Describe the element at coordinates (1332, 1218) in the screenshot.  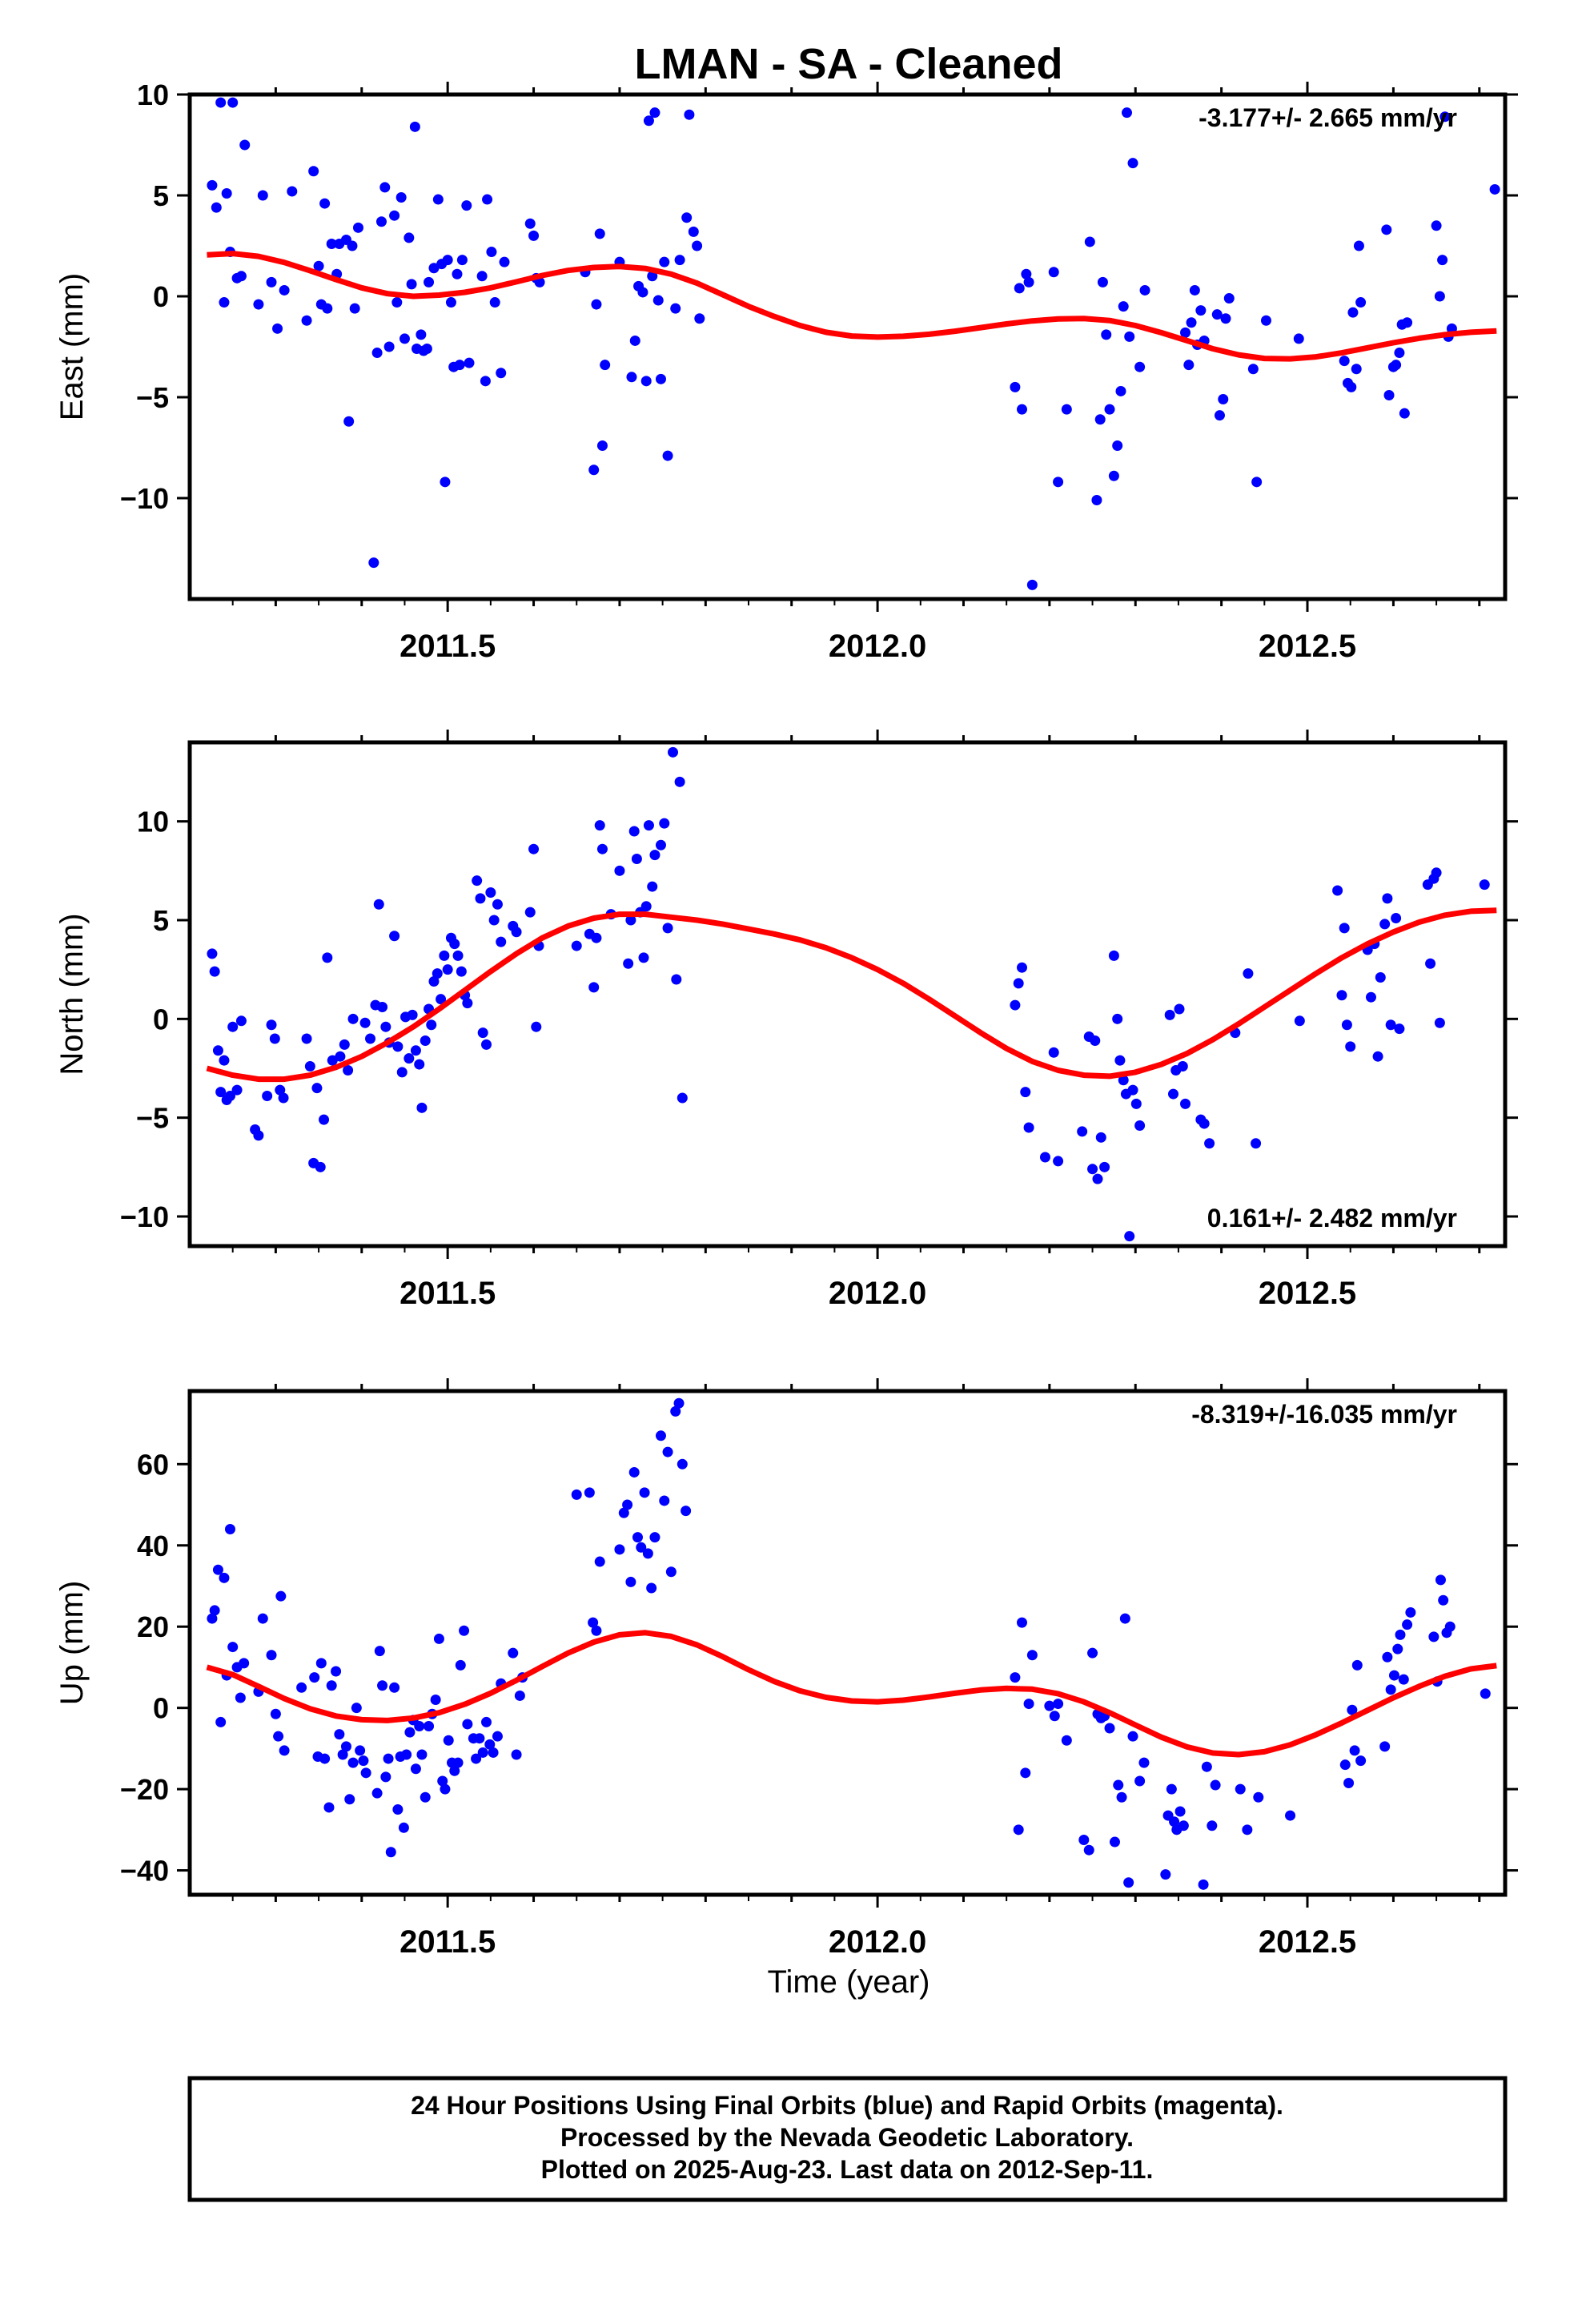
I see `rate-annotation: 0.161+/- 2.482 mm/yr` at that location.